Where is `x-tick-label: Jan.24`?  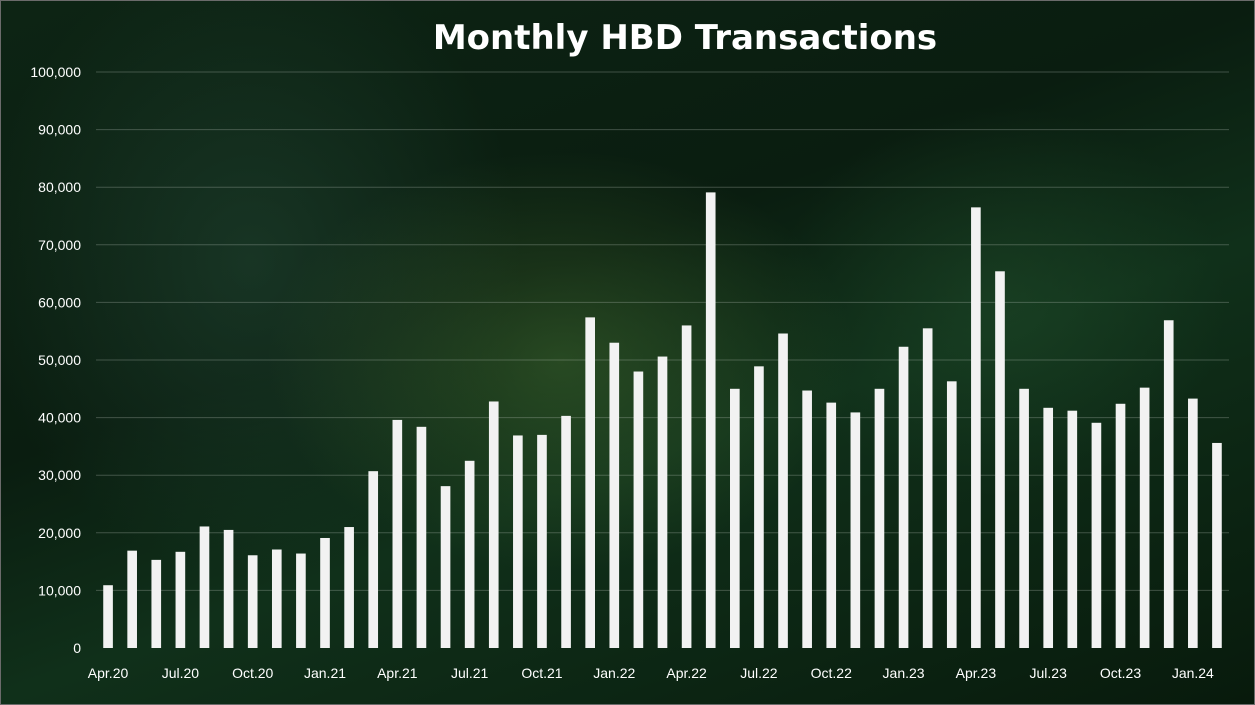 x-tick-label: Jan.24 is located at coordinates (1193, 673).